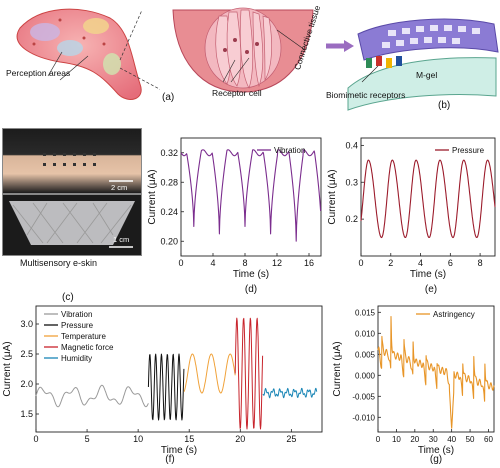  What do you see at coordinates (365, 312) in the screenshot?
I see `y-tick-label: 0.015` at bounding box center [365, 312].